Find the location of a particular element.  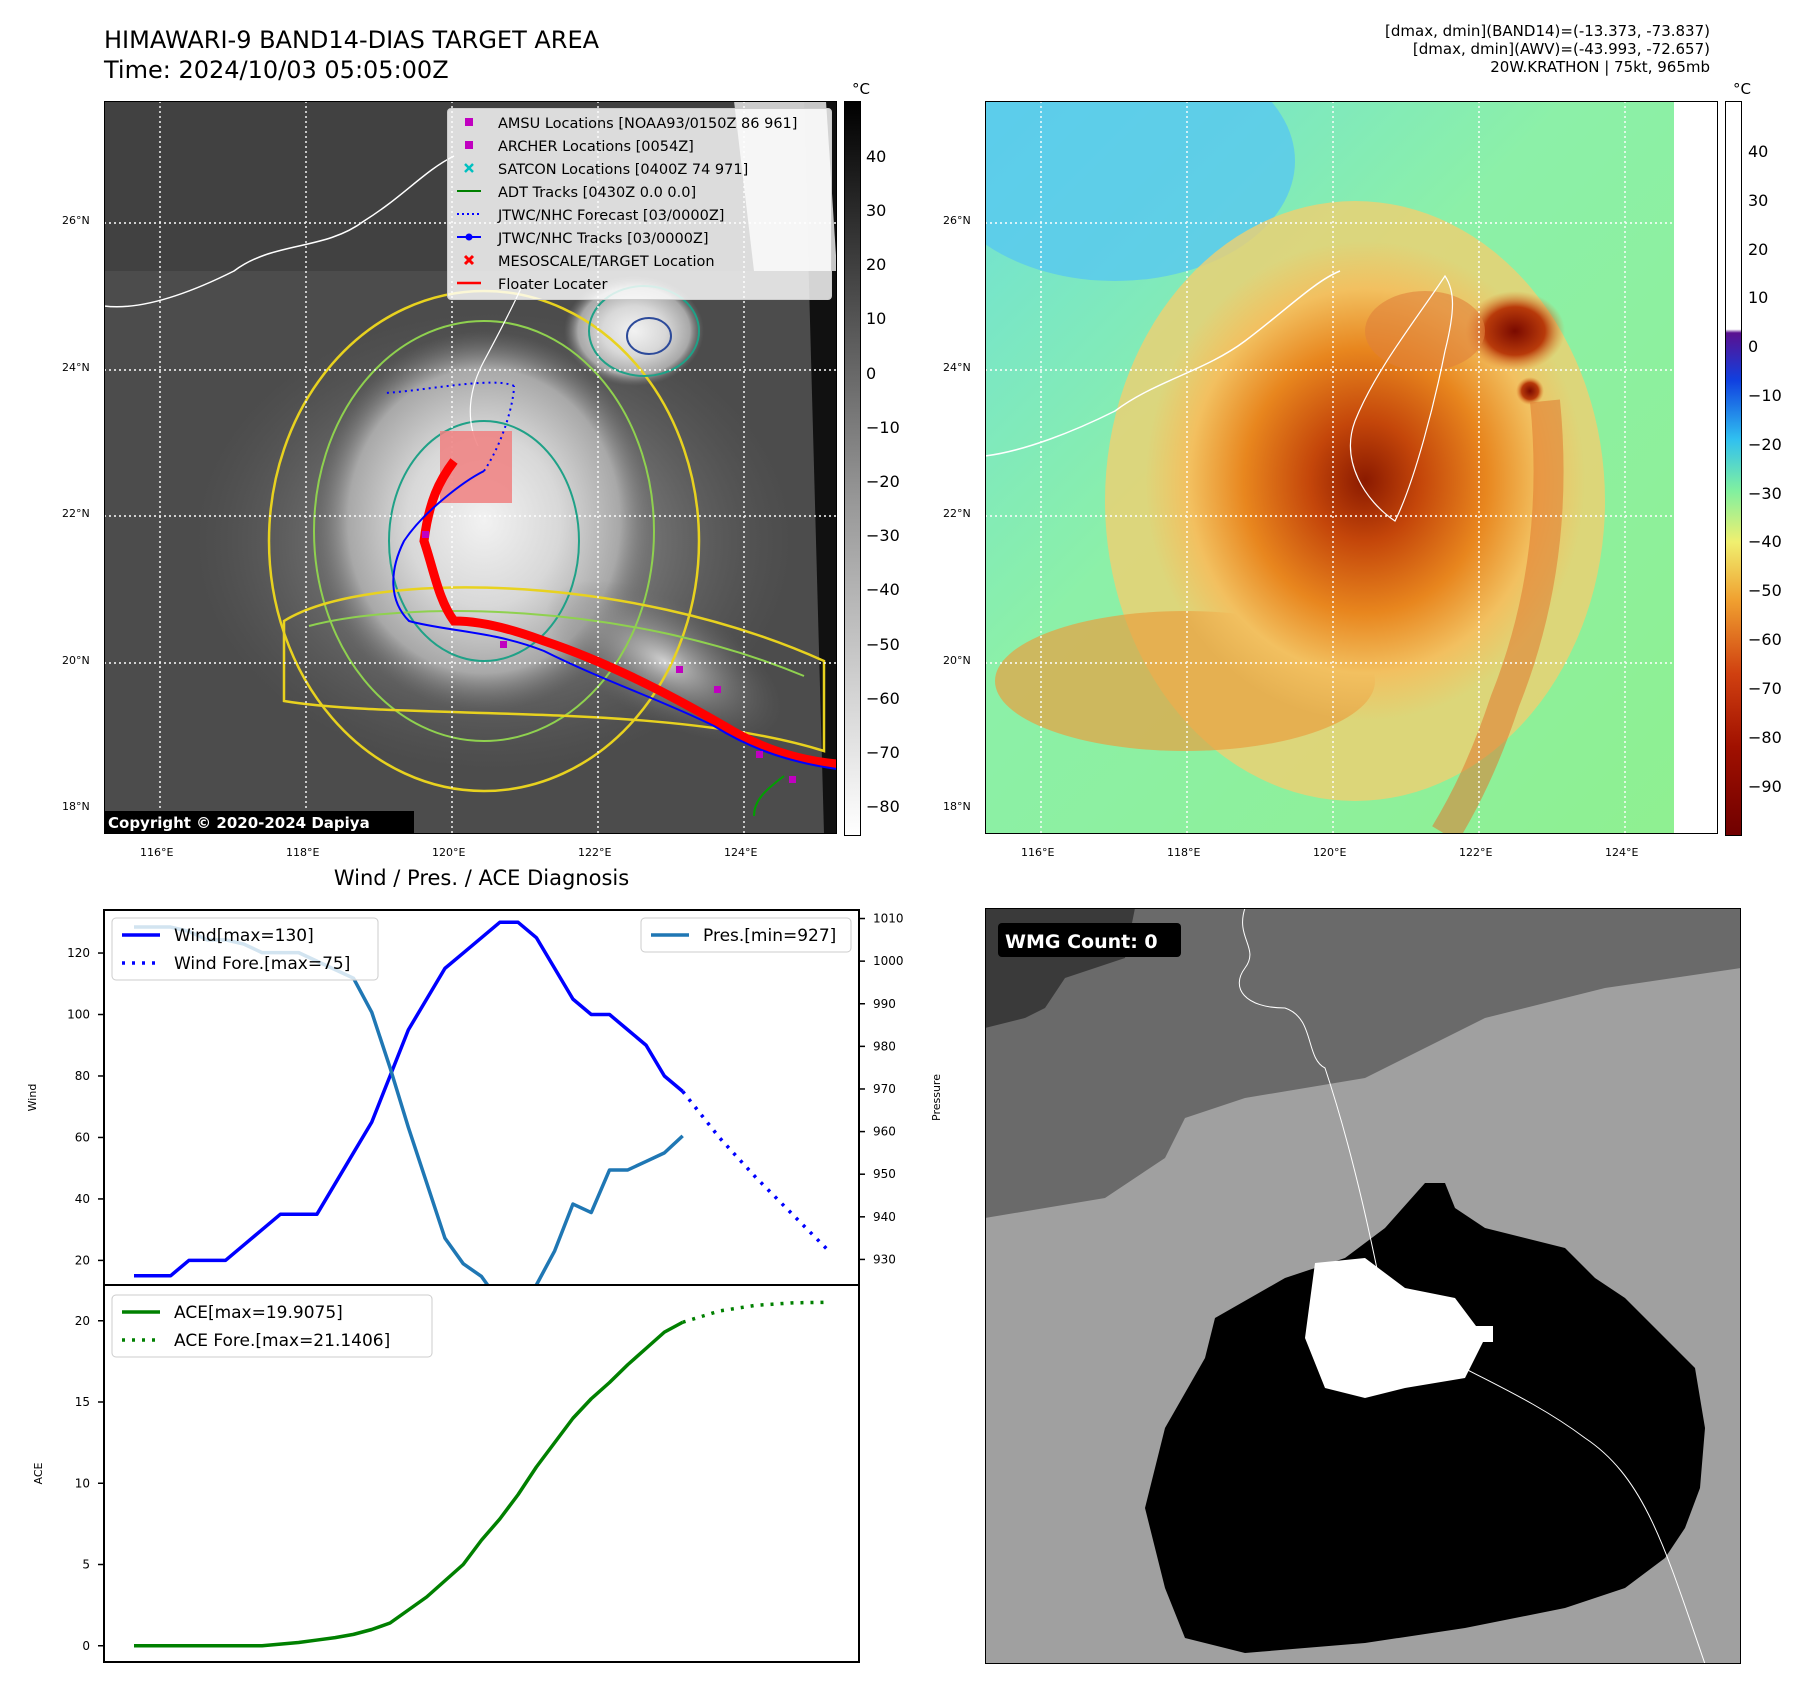

colorbar-ir is located at coordinates (852, 468).